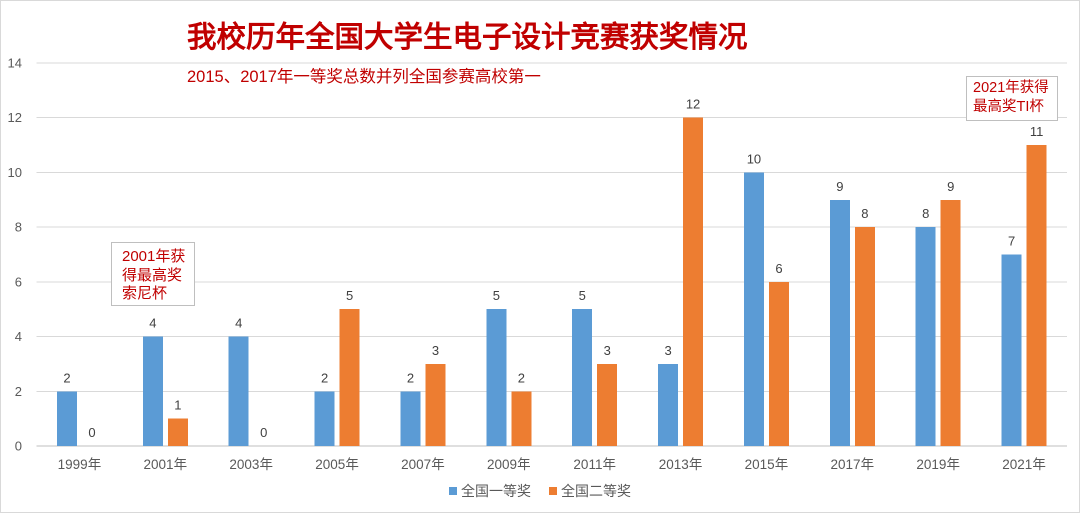 The height and width of the screenshot is (513, 1080). Describe the element at coordinates (1011, 88) in the screenshot. I see `annotation-line: 2021年获得` at that location.